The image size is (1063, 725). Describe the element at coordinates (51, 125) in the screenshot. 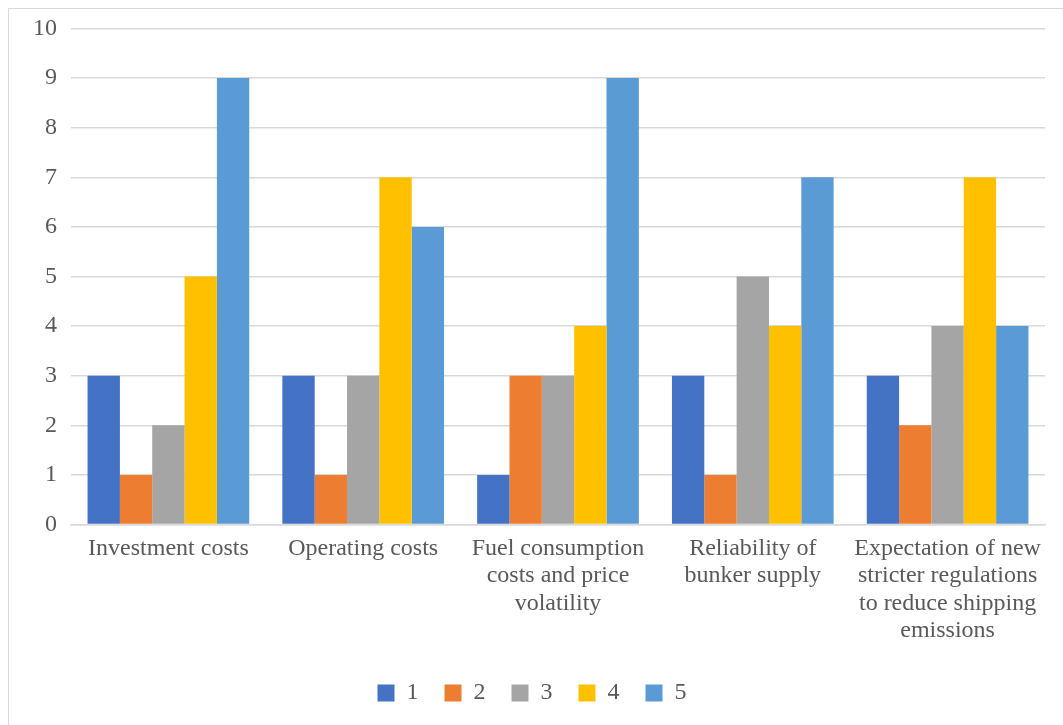

I see `y-tick-label: 8` at that location.